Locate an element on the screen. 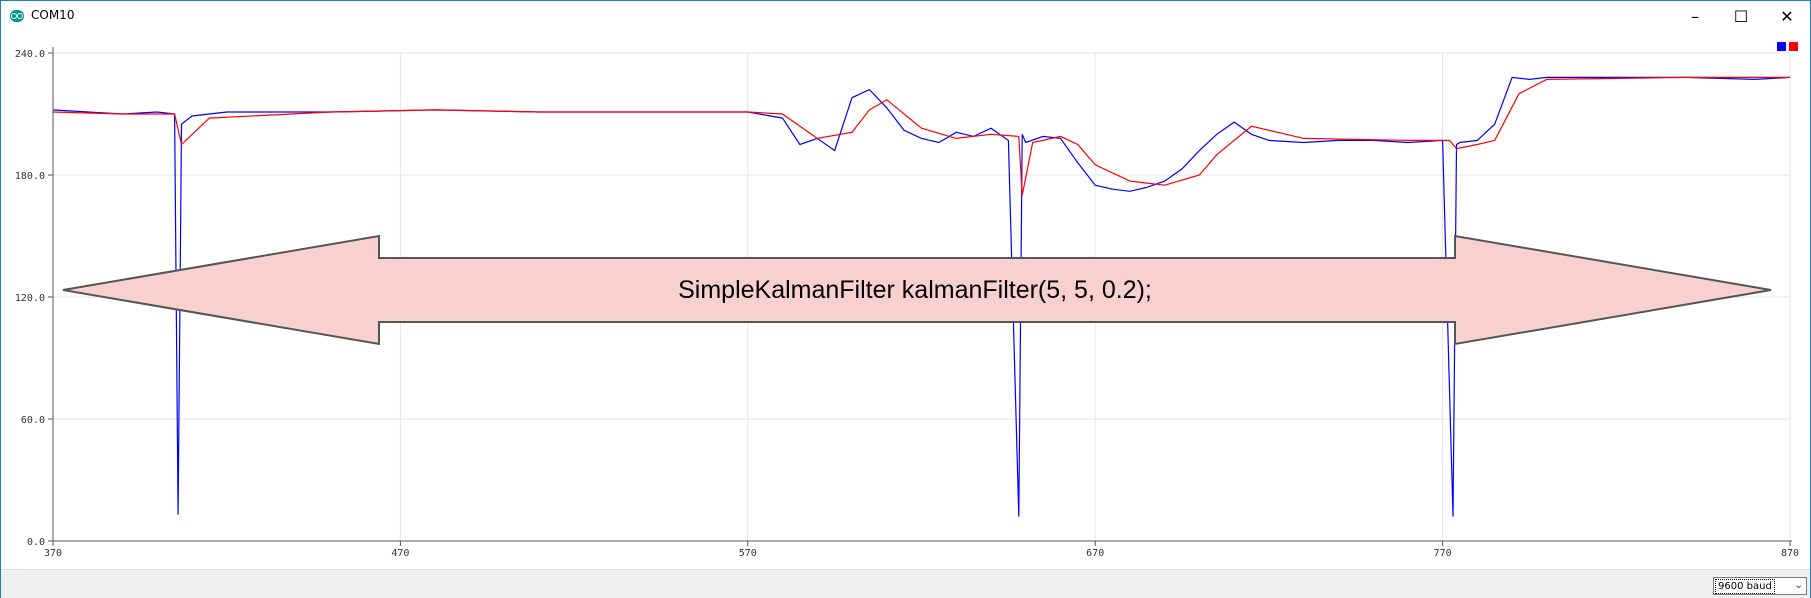 This screenshot has width=1811, height=598. x-tick-label: 570 is located at coordinates (748, 553).